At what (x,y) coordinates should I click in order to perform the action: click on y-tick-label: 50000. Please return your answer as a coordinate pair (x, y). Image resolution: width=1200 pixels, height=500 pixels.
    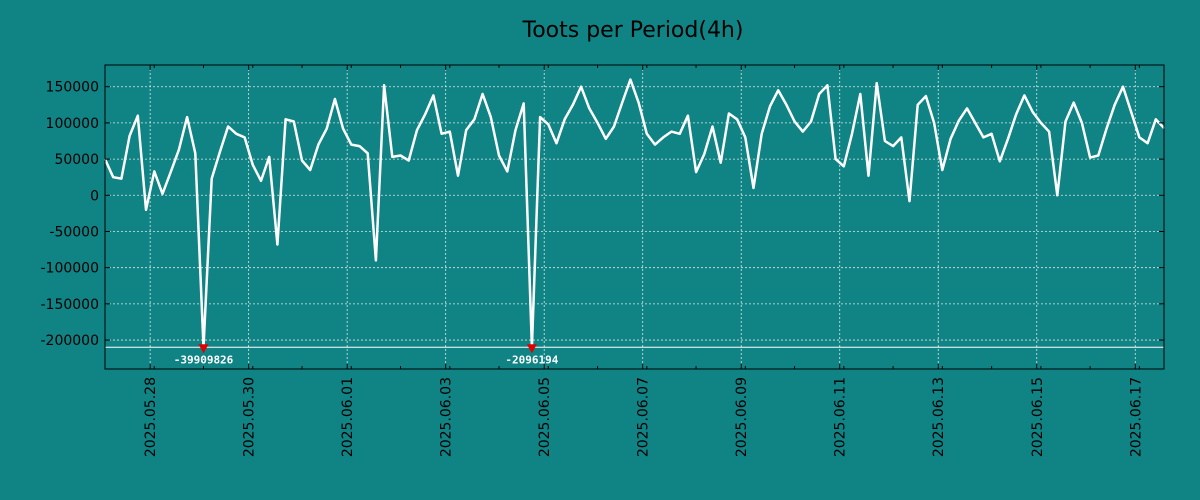
    Looking at the image, I should click on (76, 160).